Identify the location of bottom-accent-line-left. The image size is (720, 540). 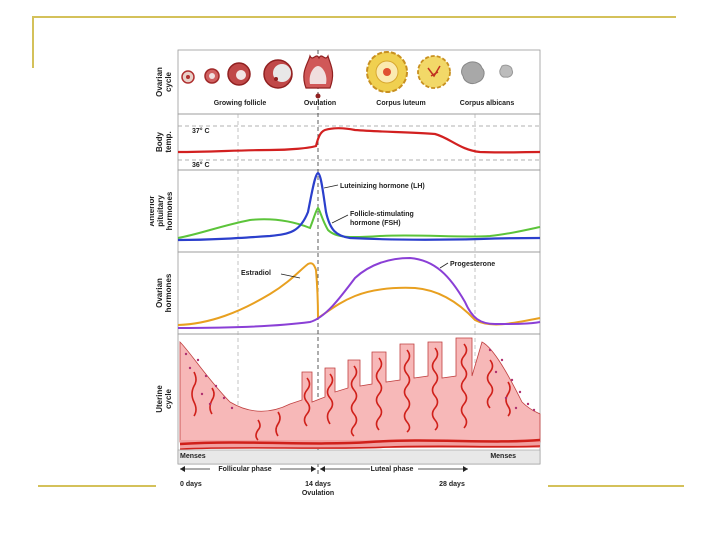
(97, 486).